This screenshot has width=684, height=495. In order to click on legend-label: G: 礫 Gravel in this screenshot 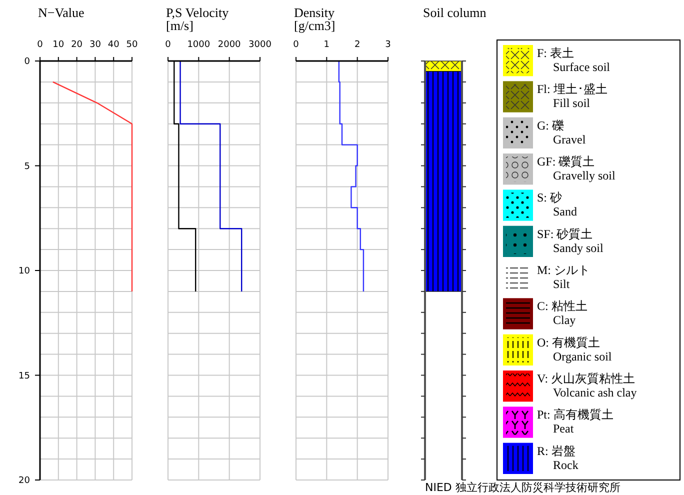, I will do `click(561, 132)`.